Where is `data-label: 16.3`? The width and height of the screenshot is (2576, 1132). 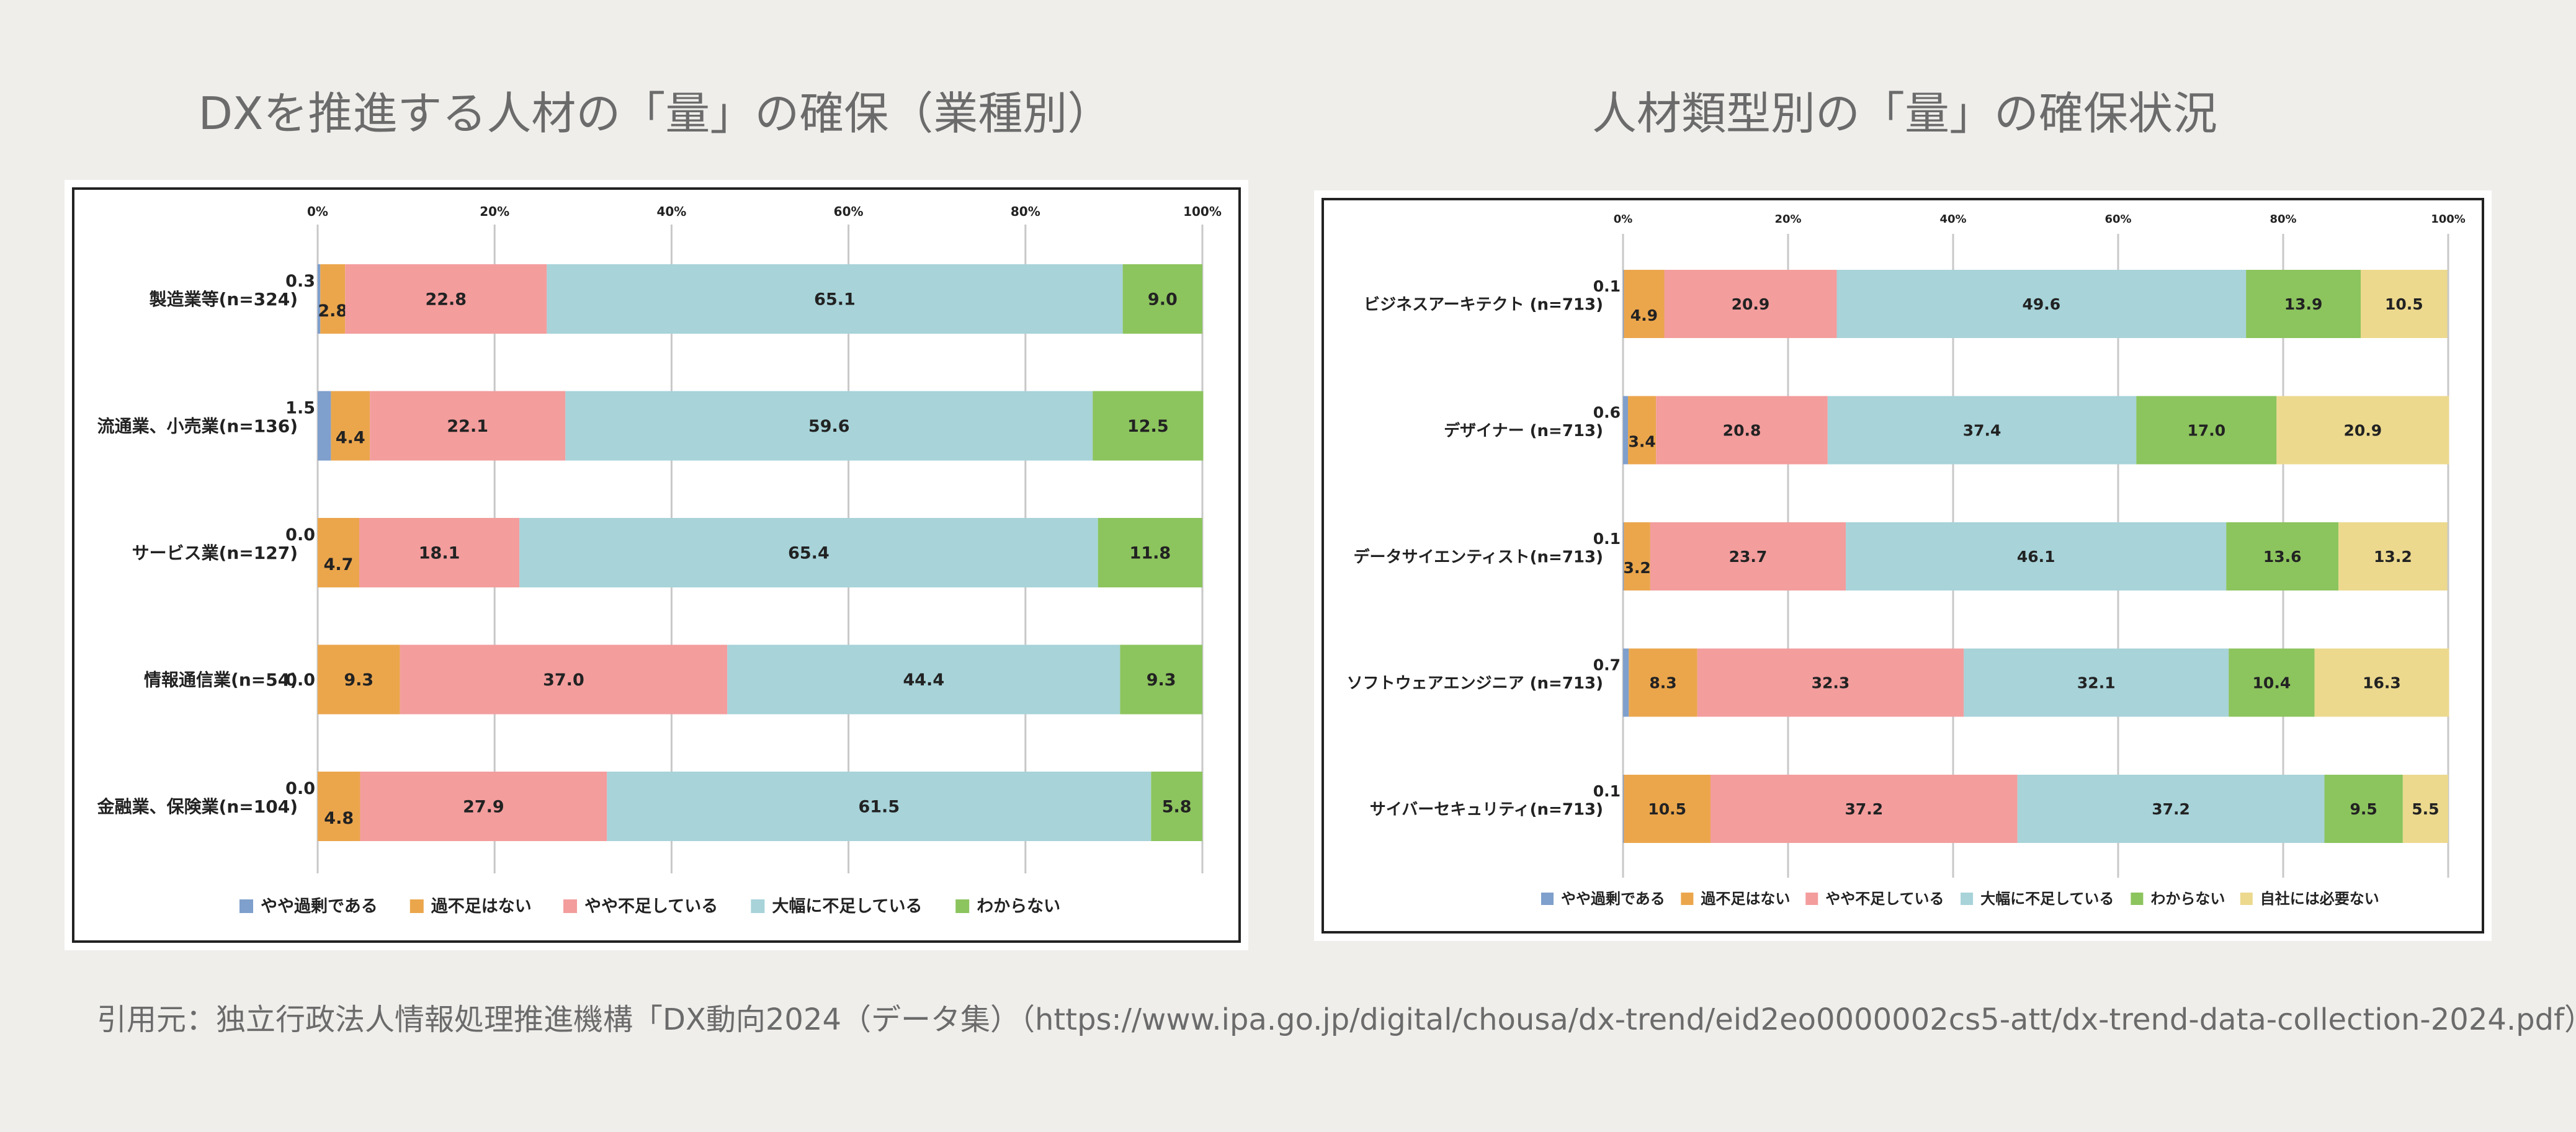 data-label: 16.3 is located at coordinates (2382, 683).